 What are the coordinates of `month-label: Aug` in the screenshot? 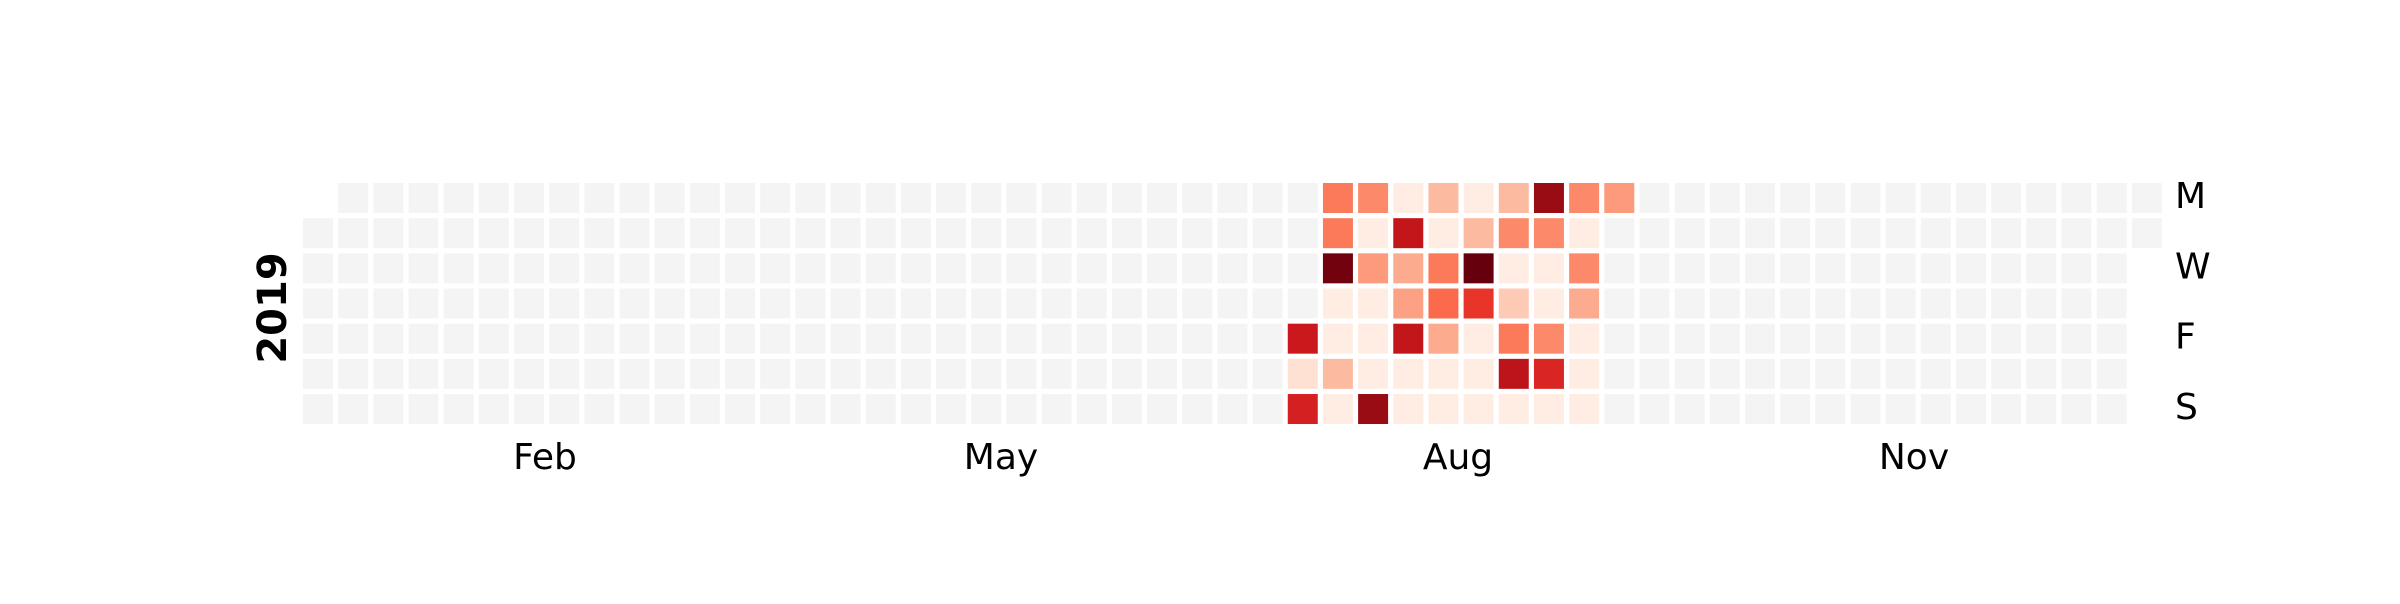 It's located at (1458, 457).